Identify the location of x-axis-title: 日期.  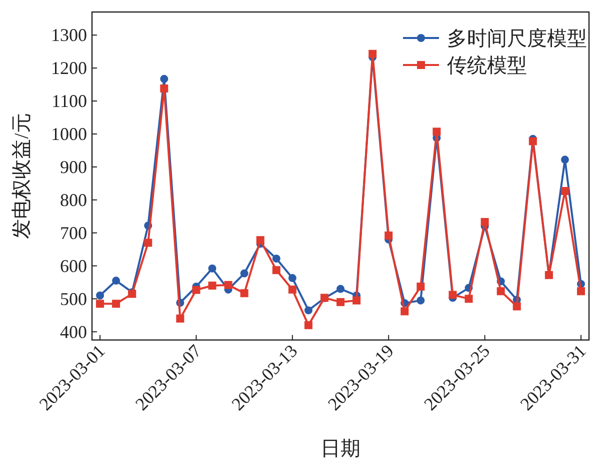
(340, 449).